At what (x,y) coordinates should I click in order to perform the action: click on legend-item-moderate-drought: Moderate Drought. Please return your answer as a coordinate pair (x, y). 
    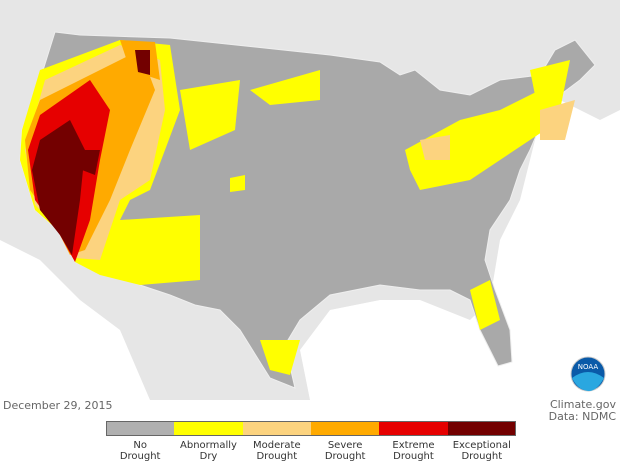
    Looking at the image, I should click on (276, 441).